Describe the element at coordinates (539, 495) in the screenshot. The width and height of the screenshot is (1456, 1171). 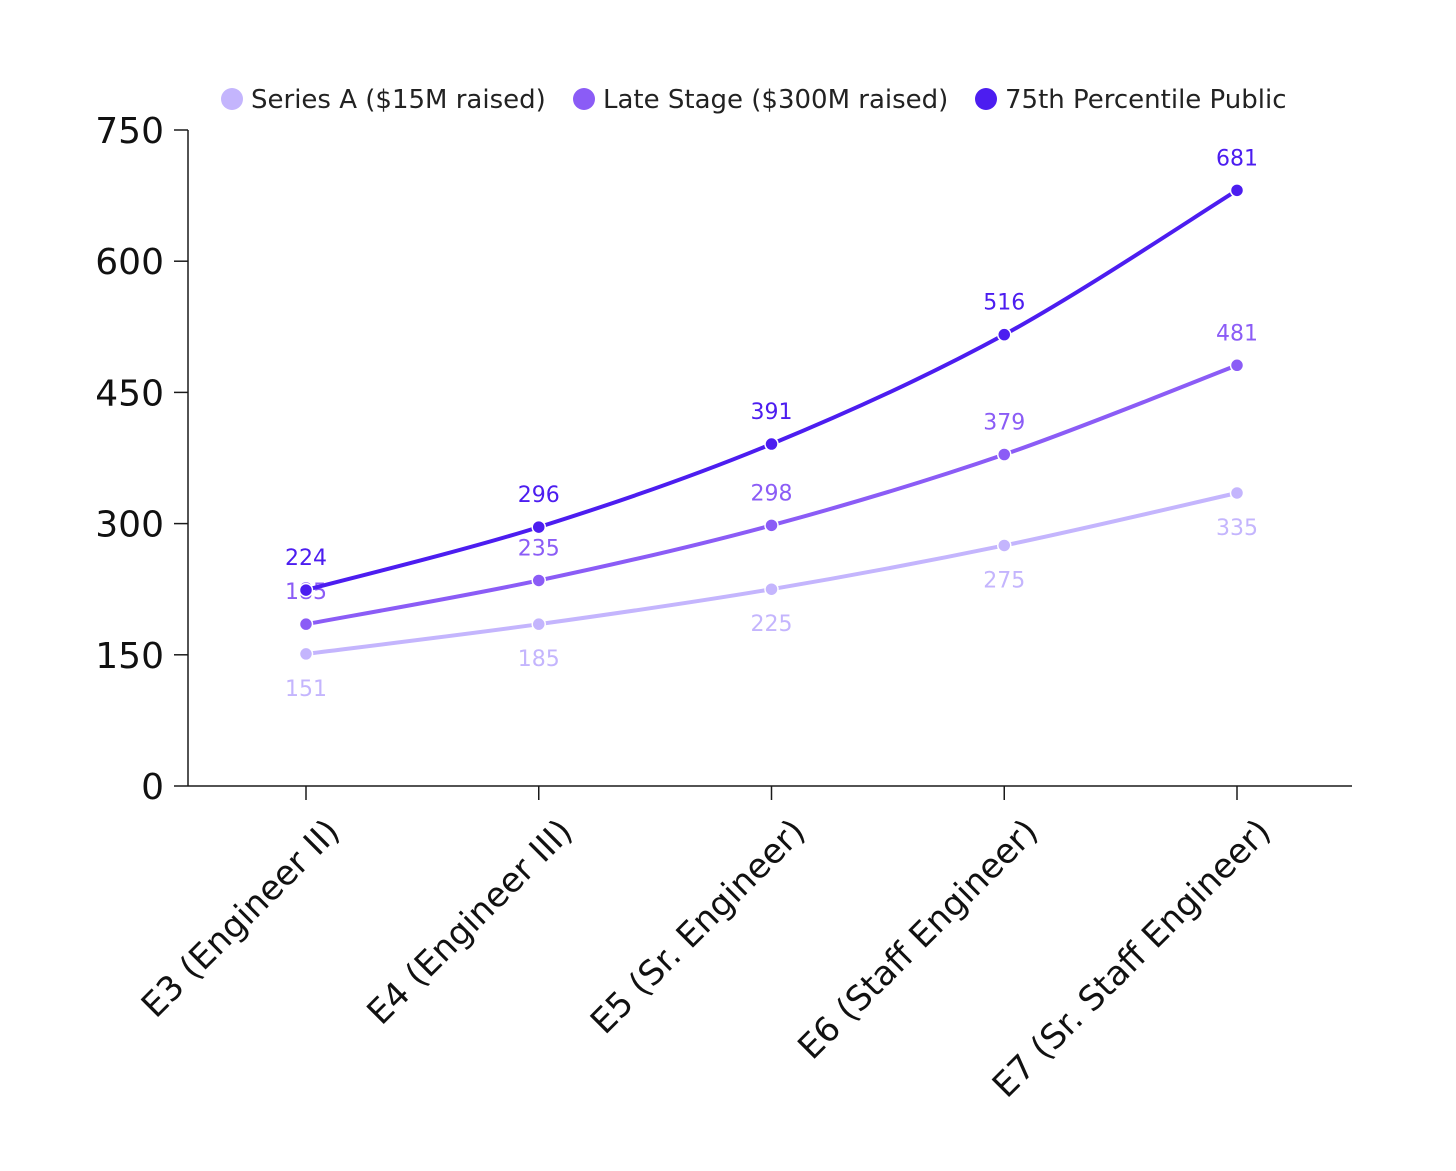
I see `data-label: 296` at that location.